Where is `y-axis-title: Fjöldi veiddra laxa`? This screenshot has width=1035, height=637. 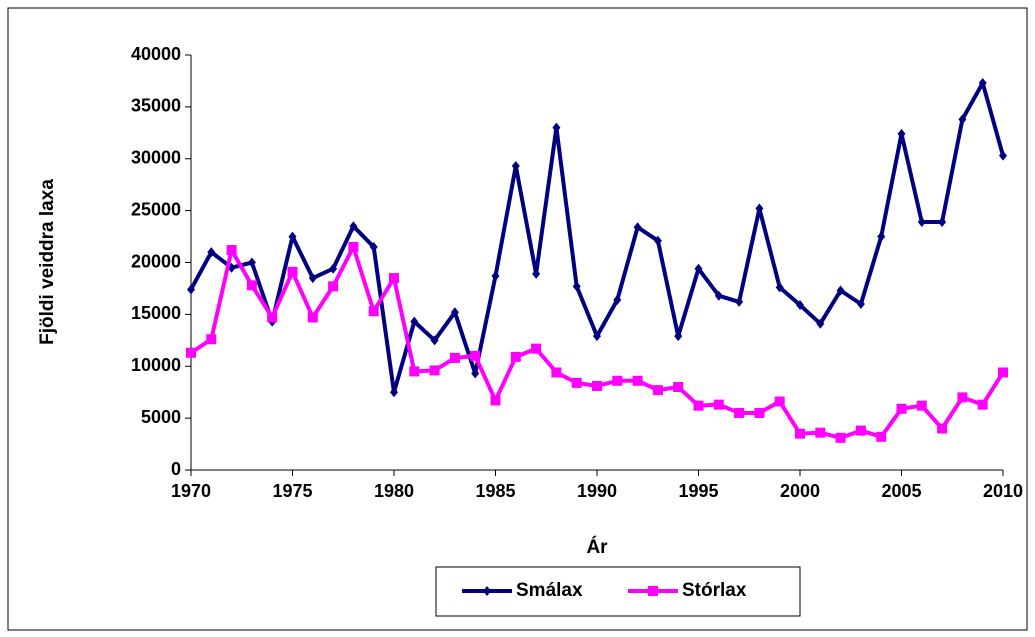
y-axis-title: Fjöldi veiddra laxa is located at coordinates (47, 262).